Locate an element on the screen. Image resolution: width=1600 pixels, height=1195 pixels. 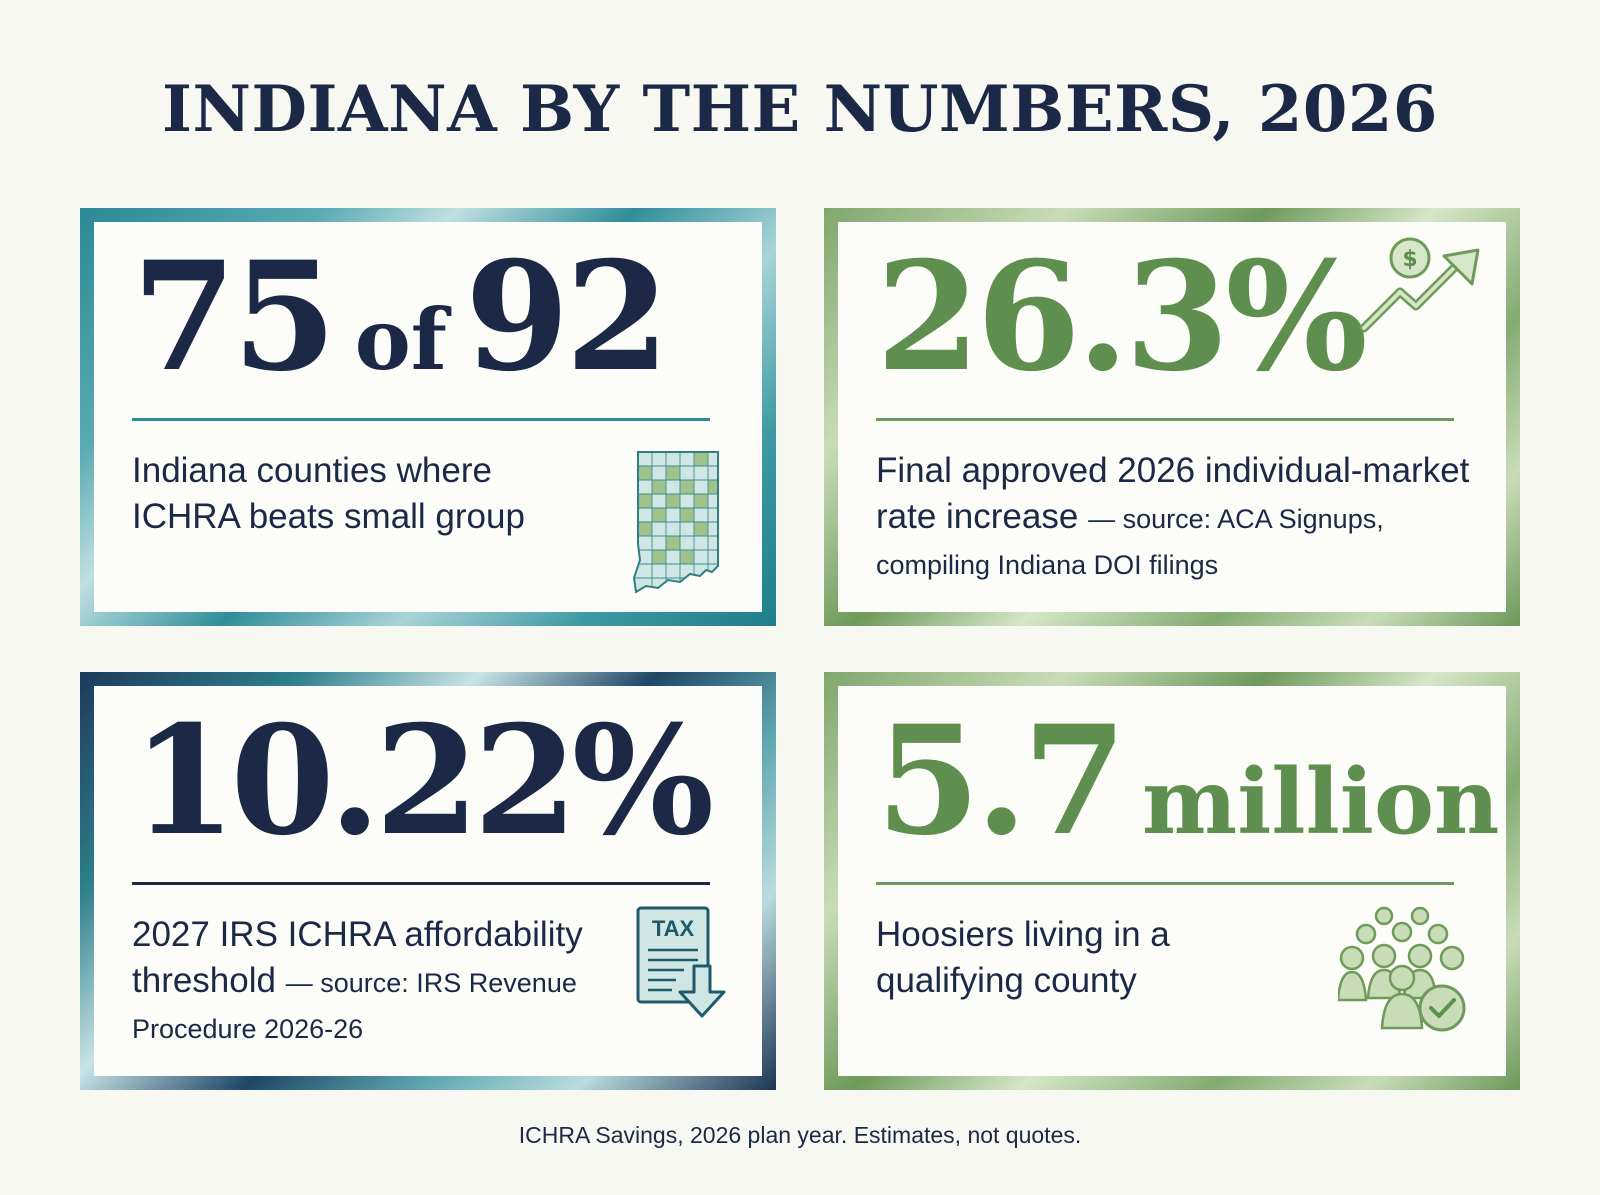
indiana-county-map-icon is located at coordinates (675, 522).